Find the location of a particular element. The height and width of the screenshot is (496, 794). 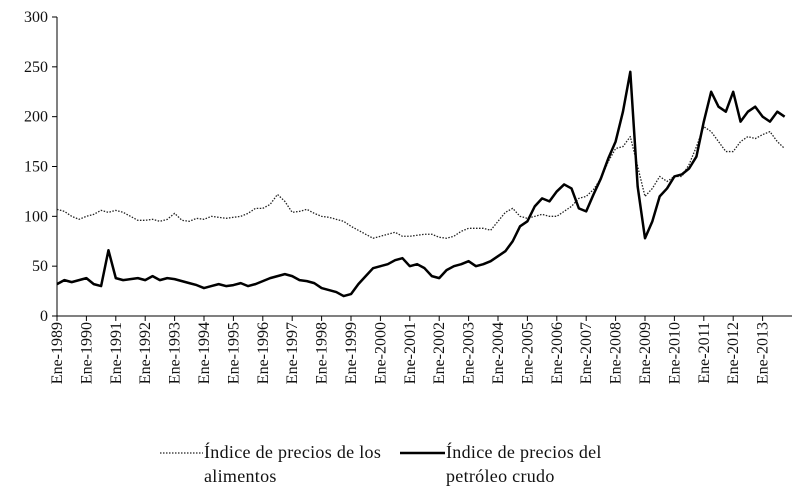

x-tick-label: Ene-1990 is located at coordinates (86, 353).